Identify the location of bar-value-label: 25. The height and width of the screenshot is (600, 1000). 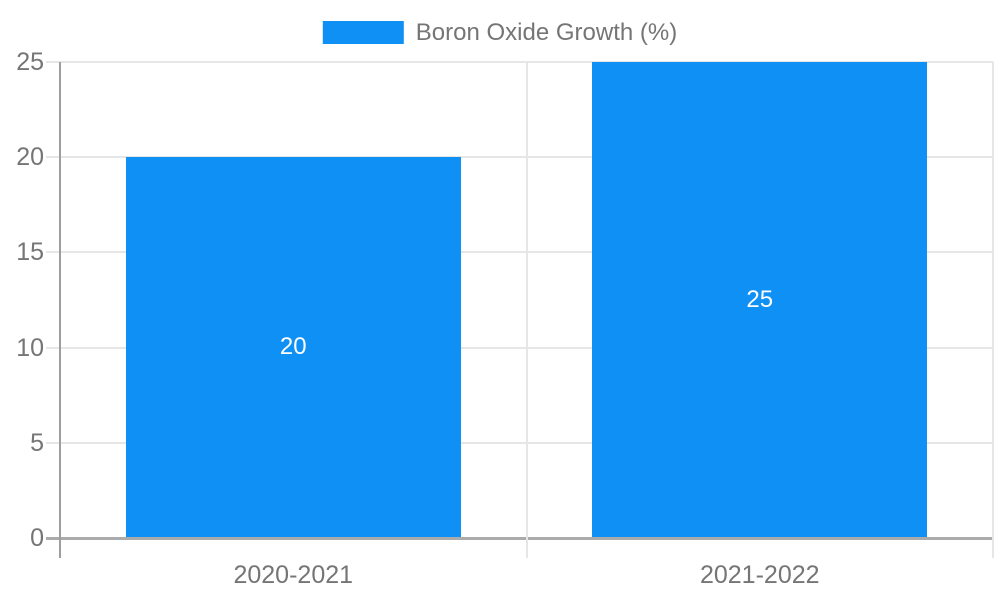
(760, 299).